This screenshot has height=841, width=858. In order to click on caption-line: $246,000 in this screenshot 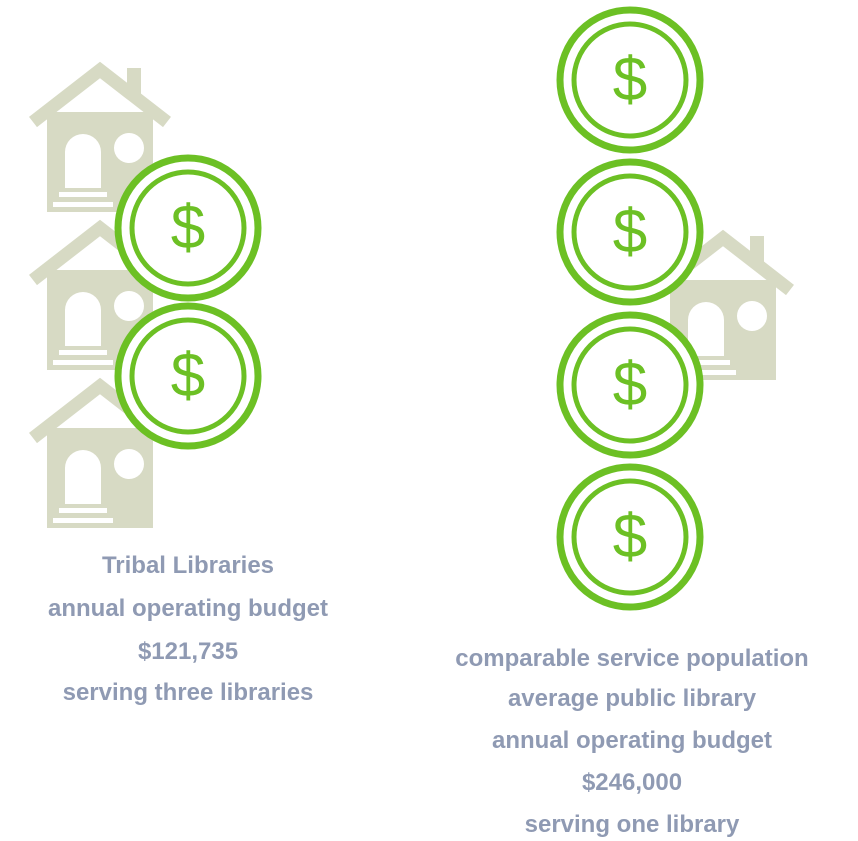, I will do `click(632, 782)`.